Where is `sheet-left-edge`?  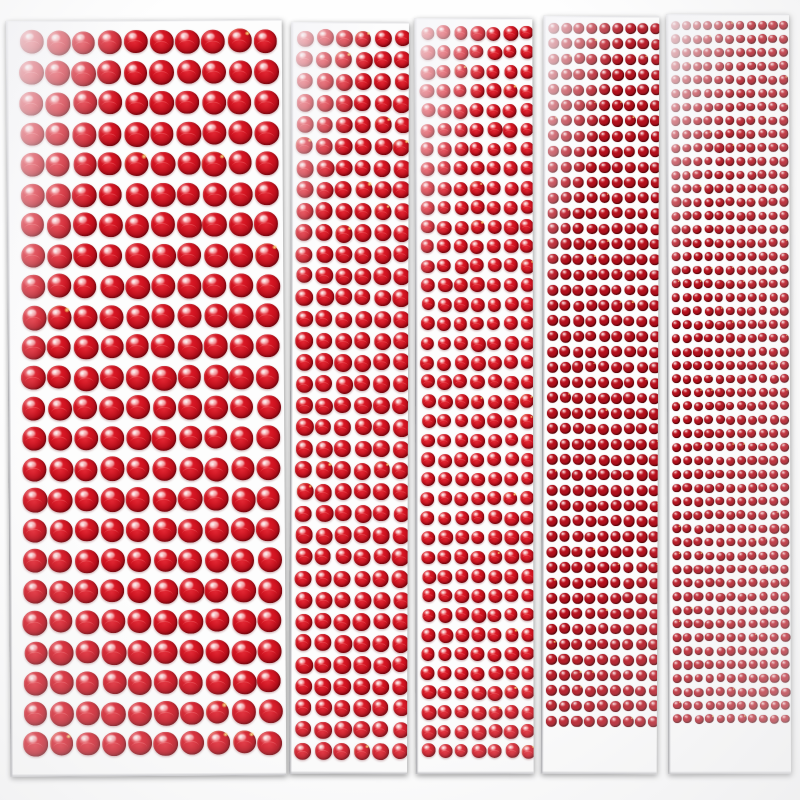 sheet-left-edge is located at coordinates (416, 396).